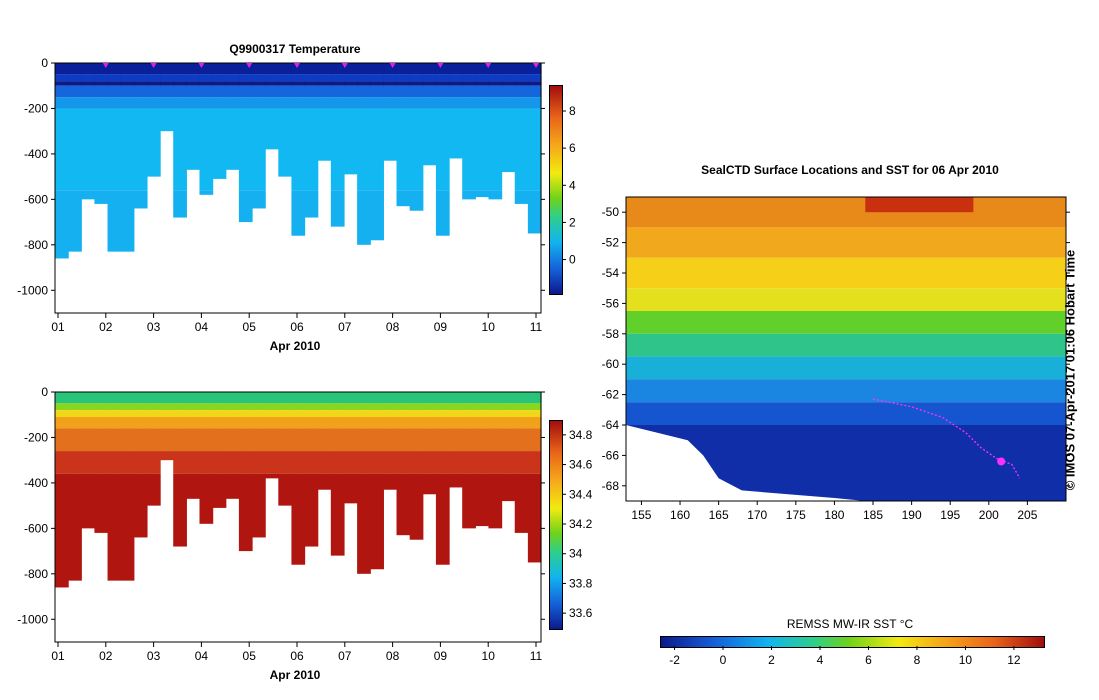  What do you see at coordinates (757, 515) in the screenshot?
I see `x-tick-label: 170` at bounding box center [757, 515].